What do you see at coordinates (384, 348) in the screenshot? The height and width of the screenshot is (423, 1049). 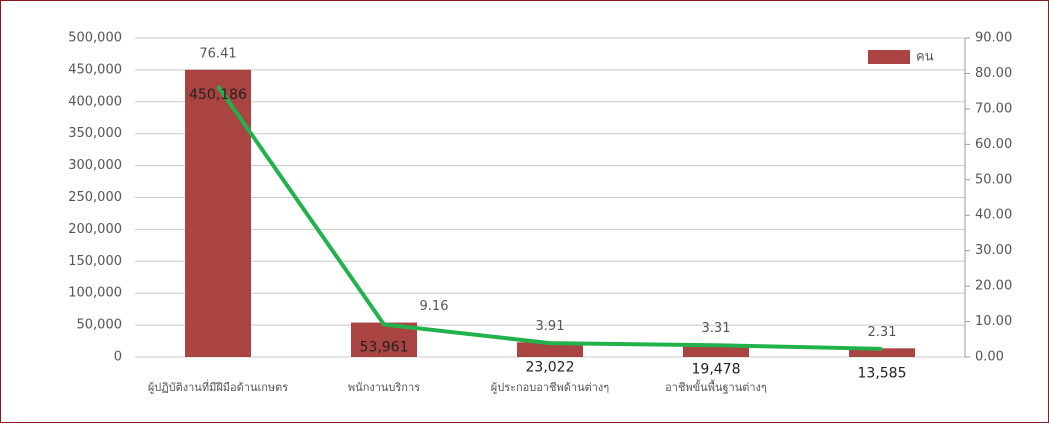 I see `bar-label: 53,961` at bounding box center [384, 348].